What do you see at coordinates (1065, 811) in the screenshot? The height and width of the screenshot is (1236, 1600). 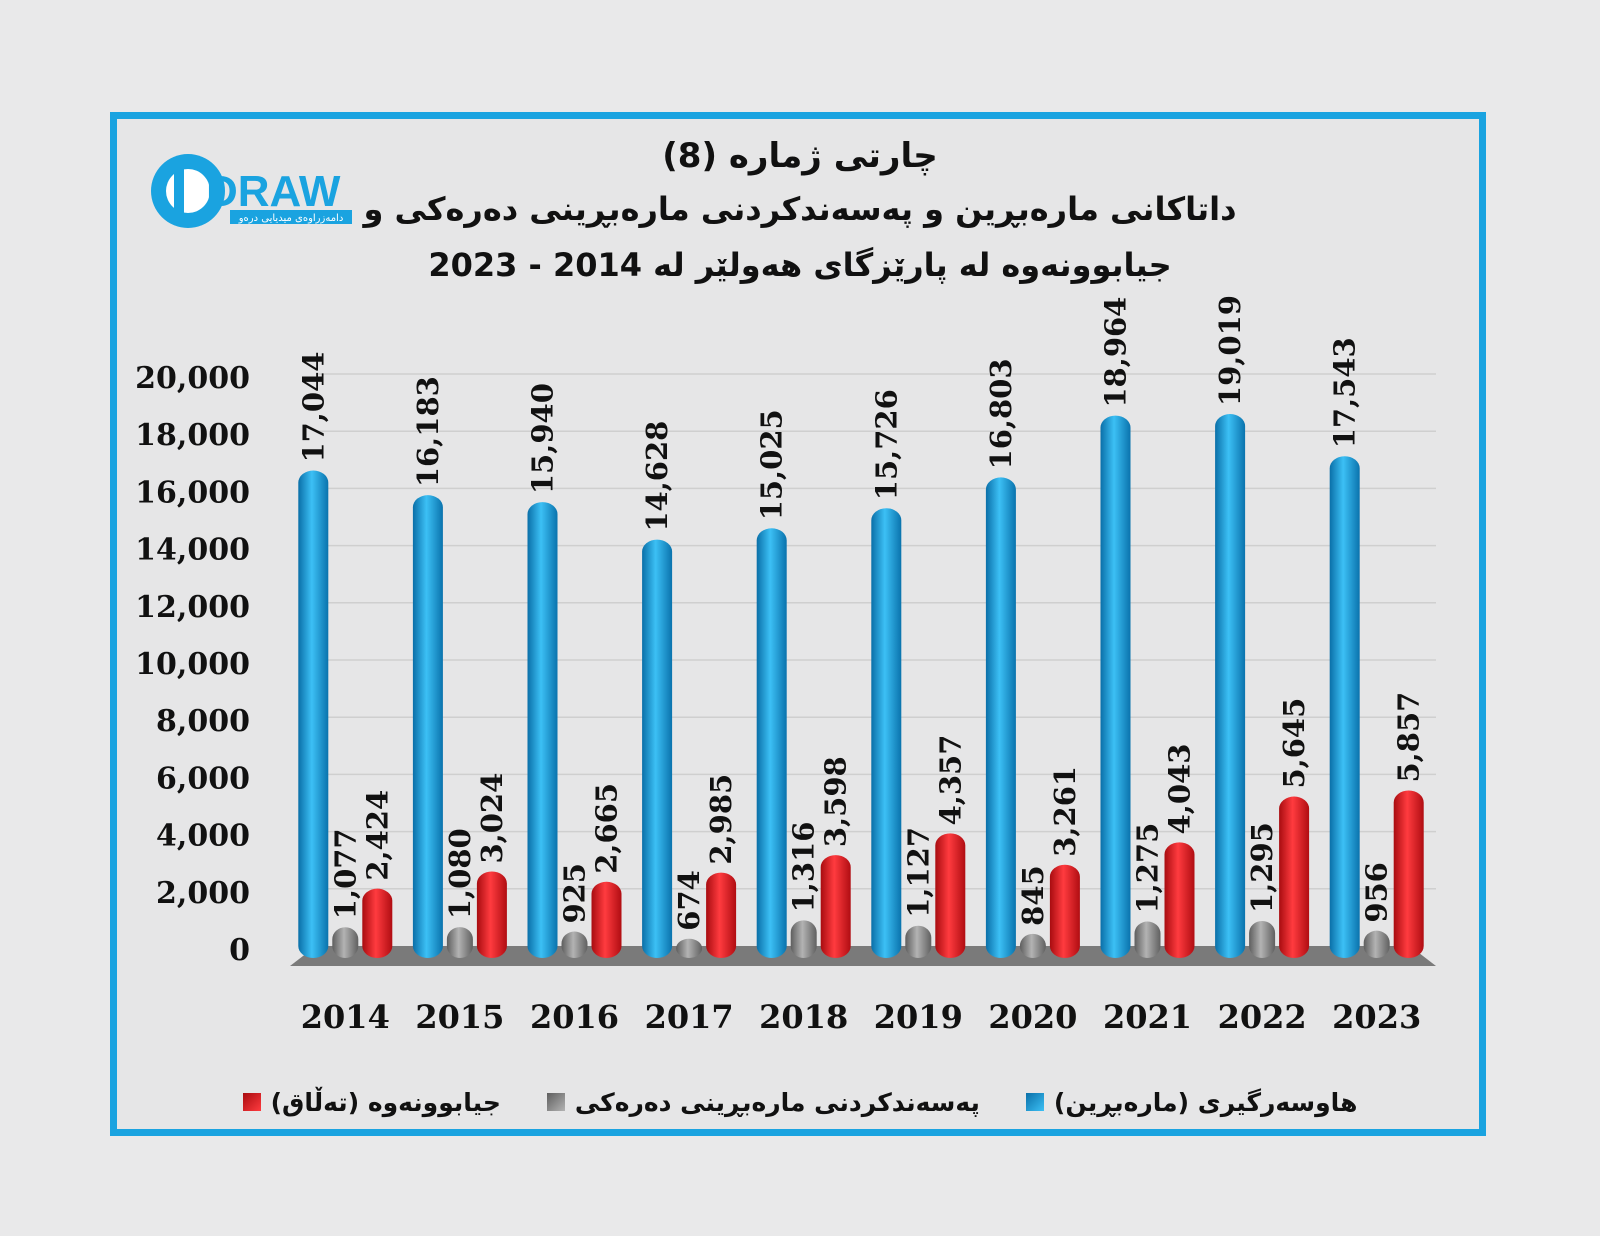 I see `data-label: 3,261` at bounding box center [1065, 811].